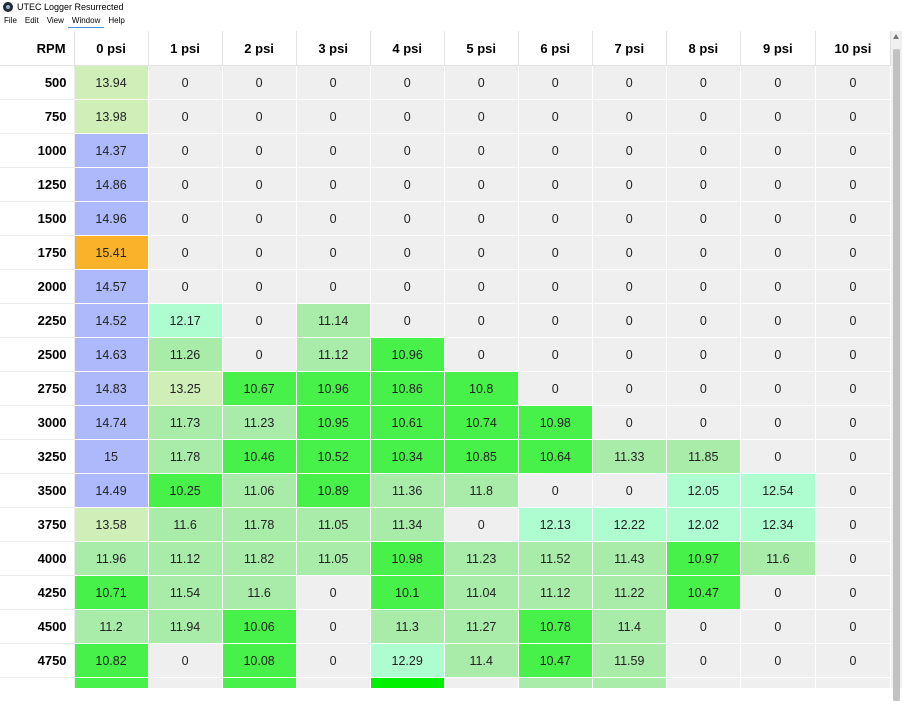  I want to click on afr-cell: 12.22, so click(629, 524).